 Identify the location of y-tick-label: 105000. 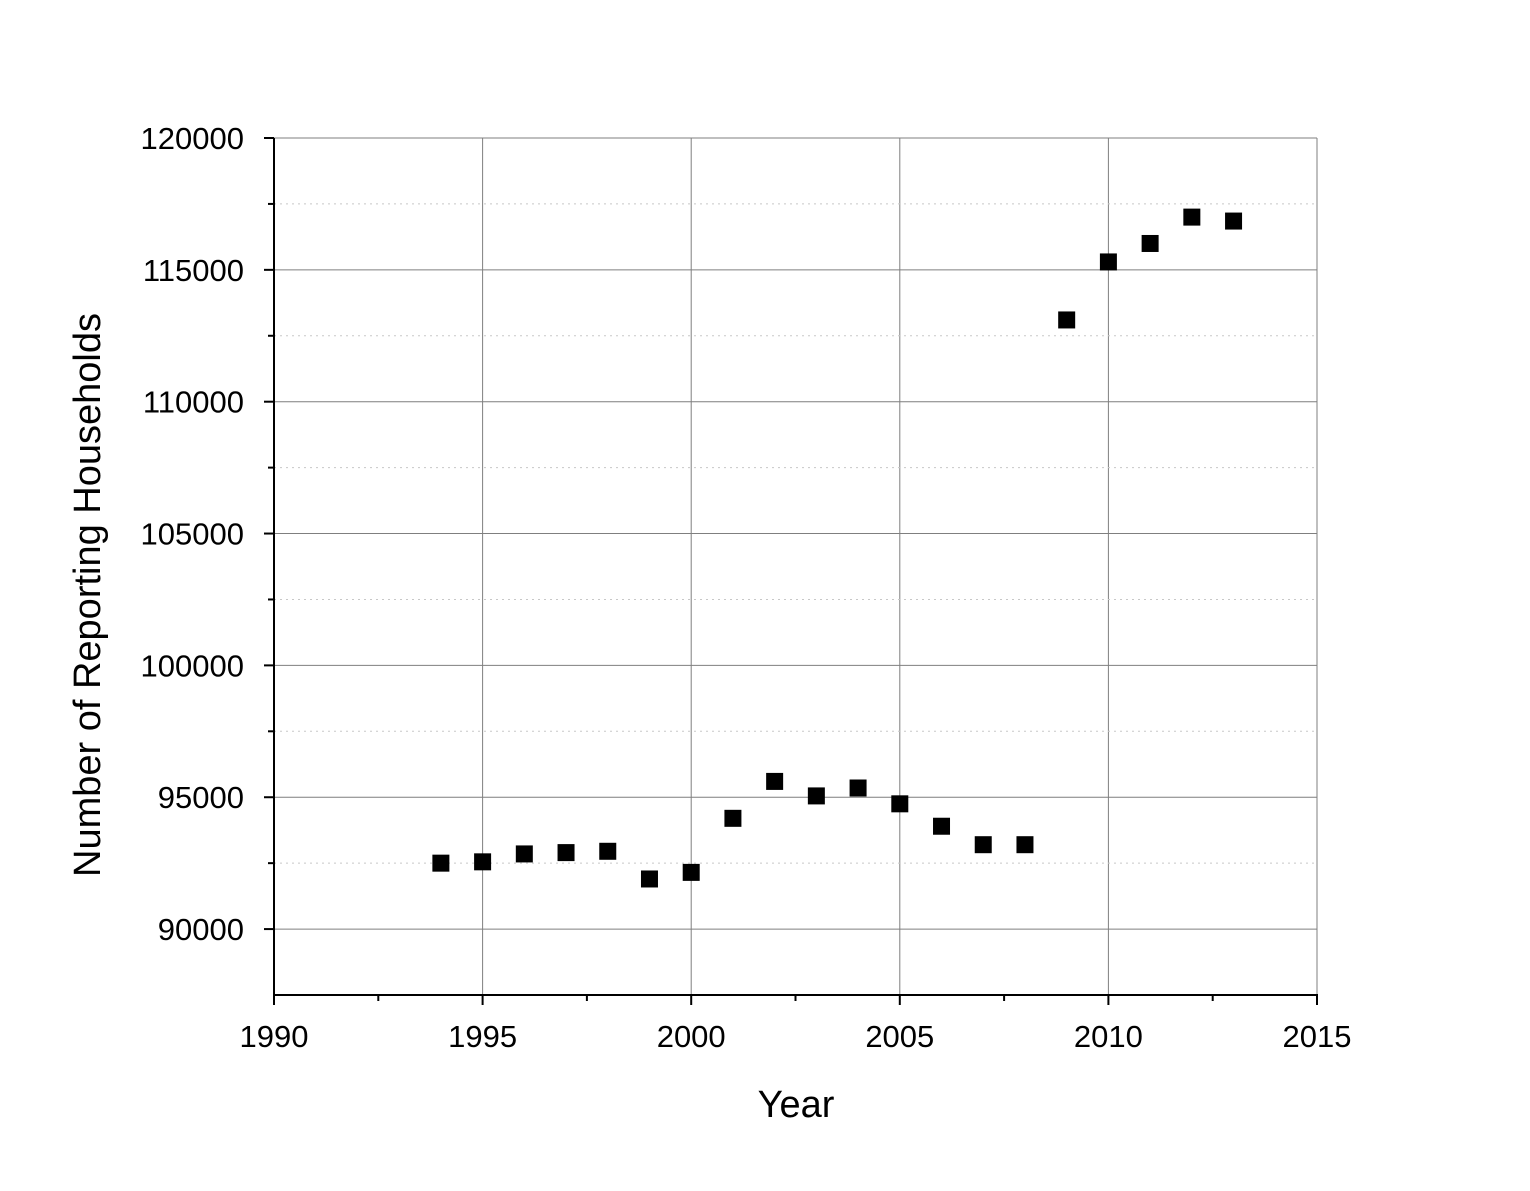
(192, 534).